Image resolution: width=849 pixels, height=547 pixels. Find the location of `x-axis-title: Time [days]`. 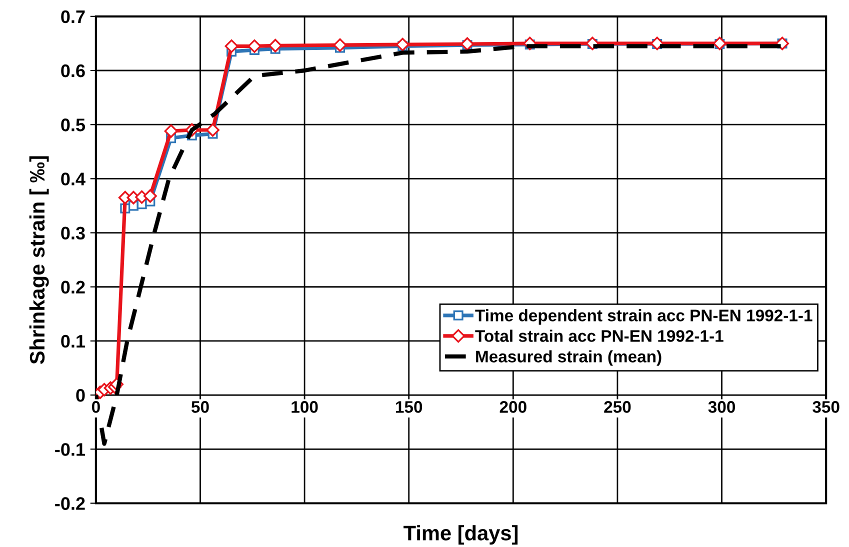

x-axis-title: Time [days] is located at coordinates (461, 535).